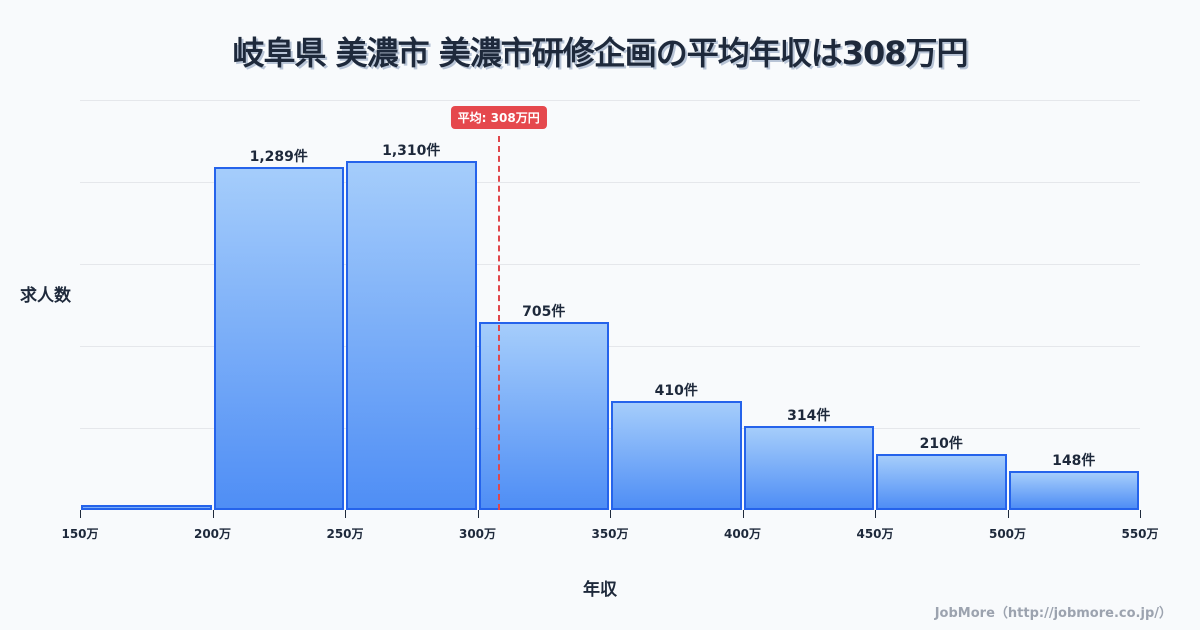 The height and width of the screenshot is (630, 1200). I want to click on x-tick-label: 450万, so click(875, 534).